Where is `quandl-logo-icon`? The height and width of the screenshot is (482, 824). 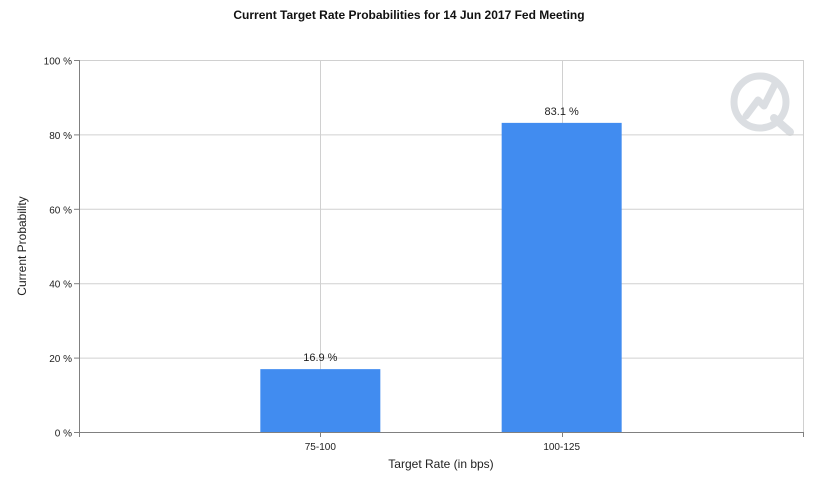
quandl-logo-icon is located at coordinates (762, 104).